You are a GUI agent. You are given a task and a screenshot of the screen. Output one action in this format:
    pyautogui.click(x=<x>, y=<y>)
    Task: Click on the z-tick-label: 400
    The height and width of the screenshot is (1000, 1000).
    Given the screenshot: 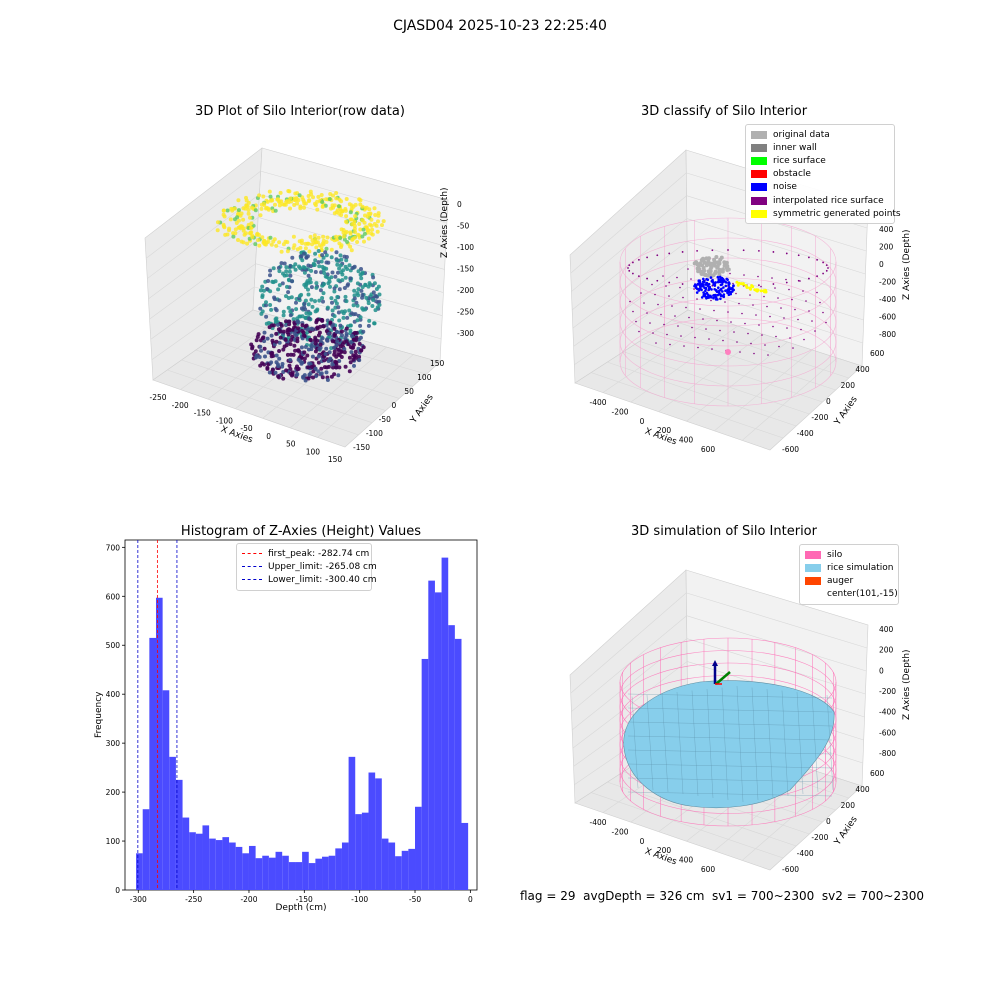 What is the action you would take?
    pyautogui.click(x=886, y=629)
    